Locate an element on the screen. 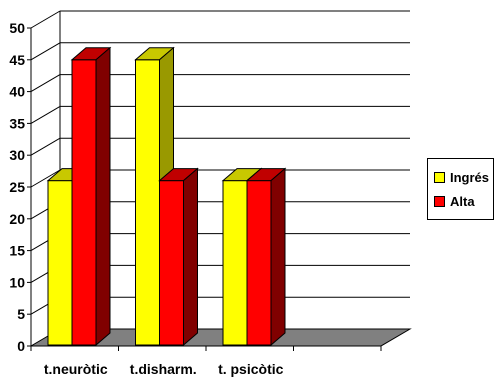 The image size is (494, 384). legend-item-ingres: Ingrés is located at coordinates (461, 177).